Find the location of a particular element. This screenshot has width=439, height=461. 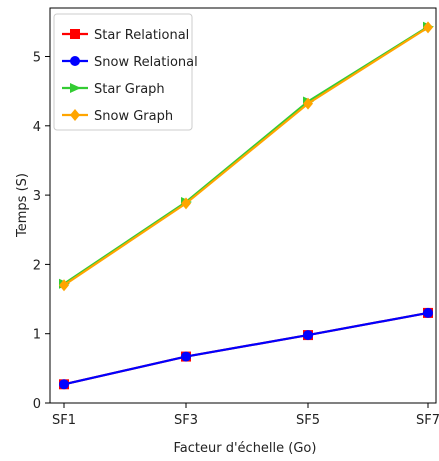

legend-item: Snow Graph is located at coordinates (117, 116).